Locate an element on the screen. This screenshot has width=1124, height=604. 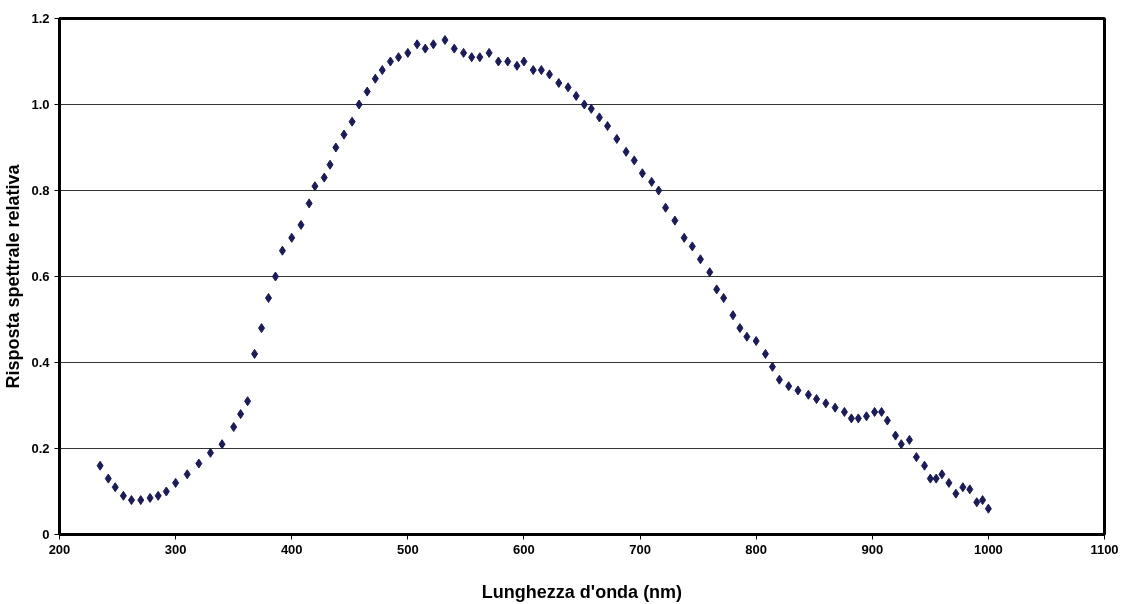
x-tick-label: 500 is located at coordinates (407, 549).